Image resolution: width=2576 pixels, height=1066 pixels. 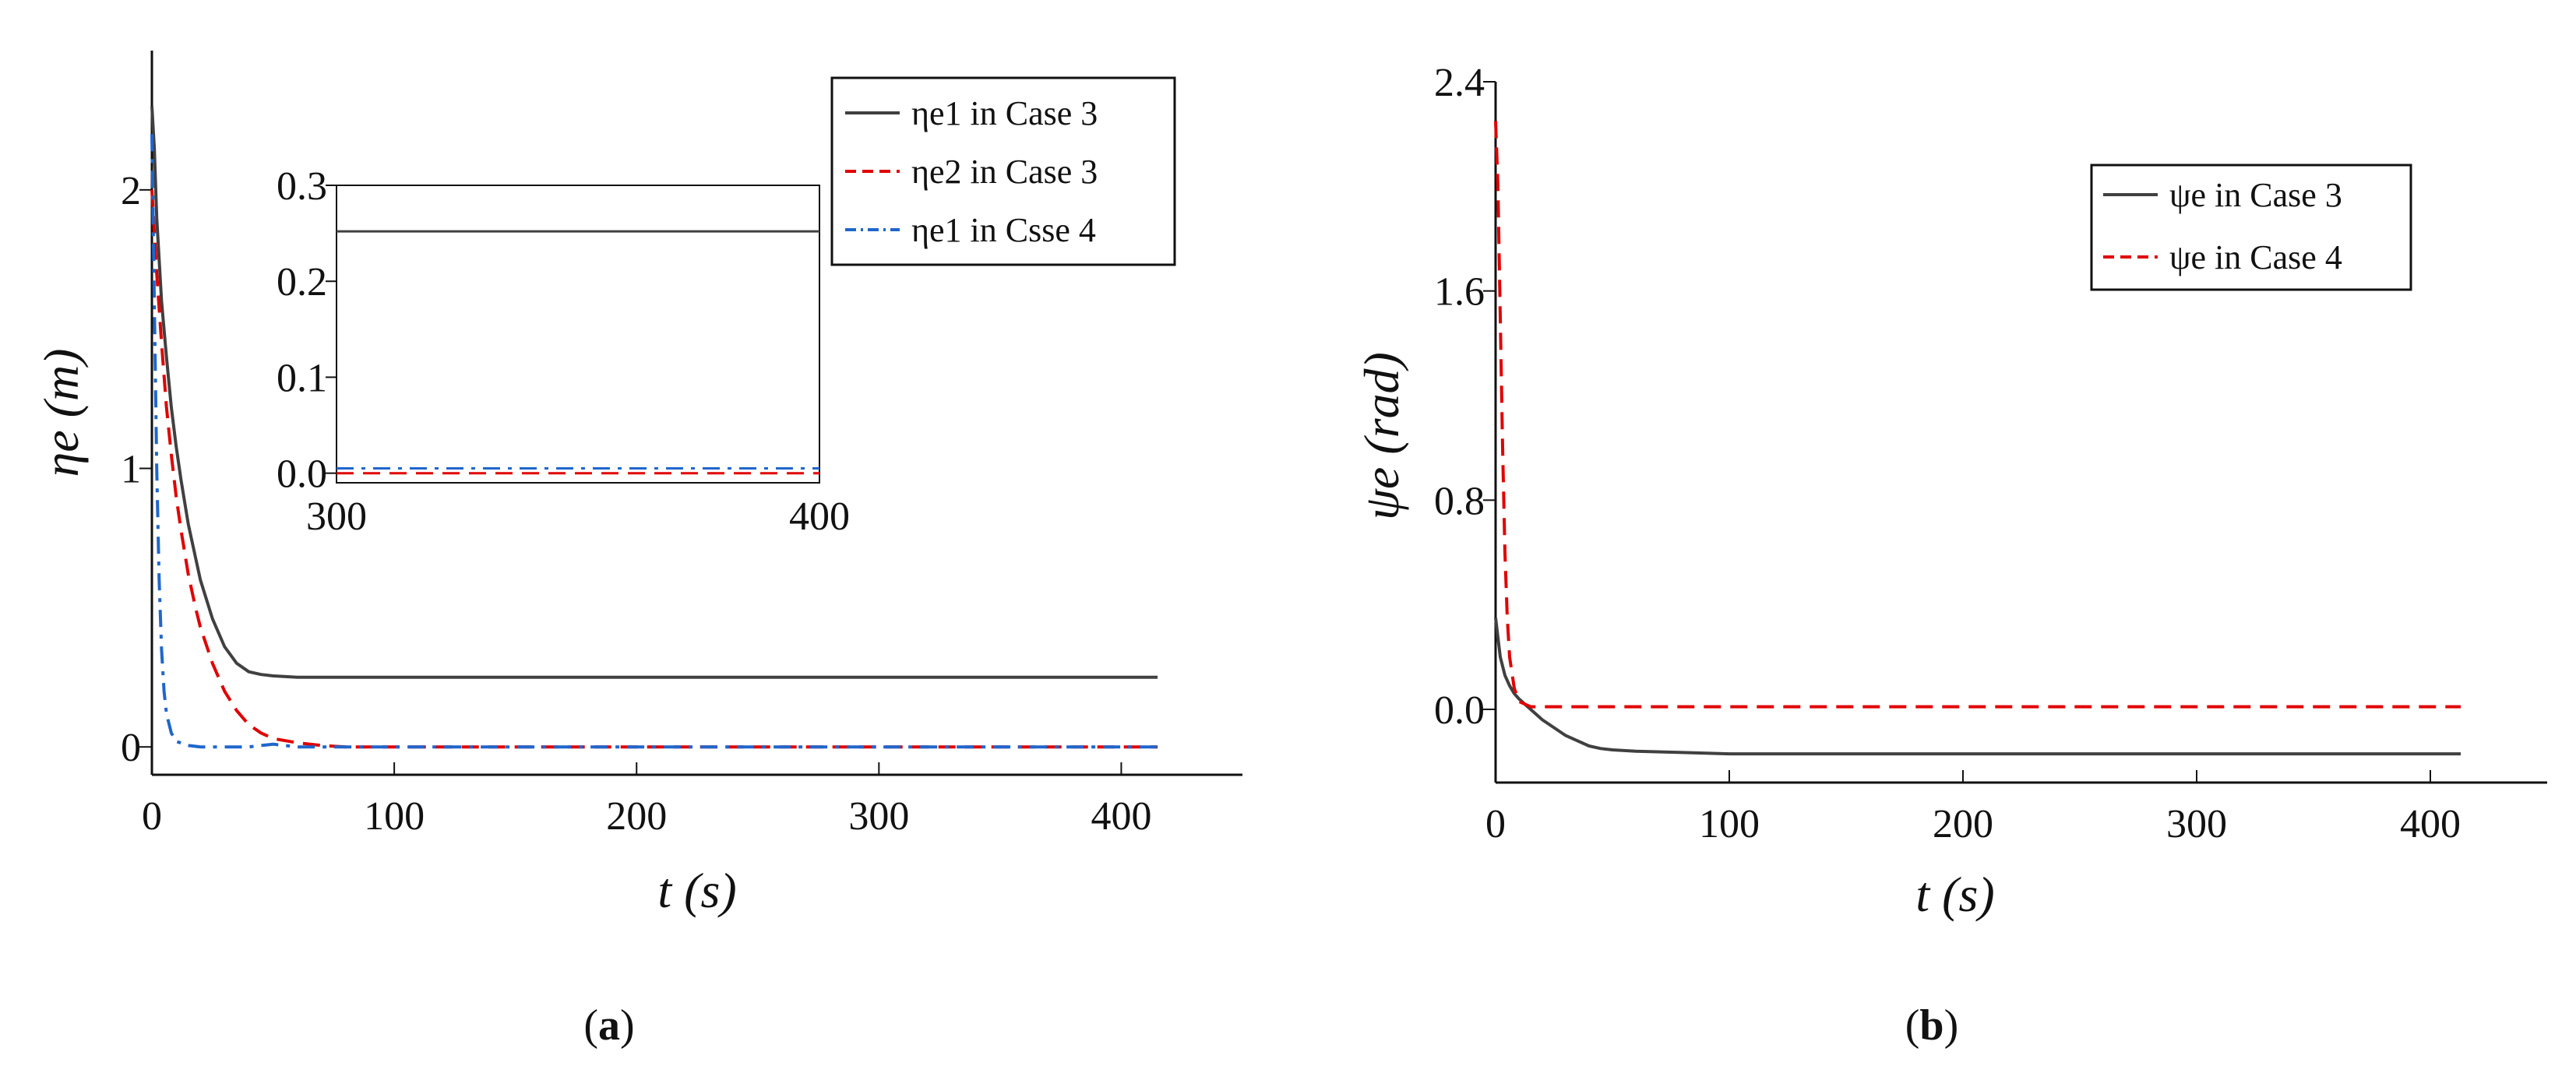 What do you see at coordinates (1004, 230) in the screenshot?
I see `panel-a-legend-label-3: ηe1 in Csse 4` at bounding box center [1004, 230].